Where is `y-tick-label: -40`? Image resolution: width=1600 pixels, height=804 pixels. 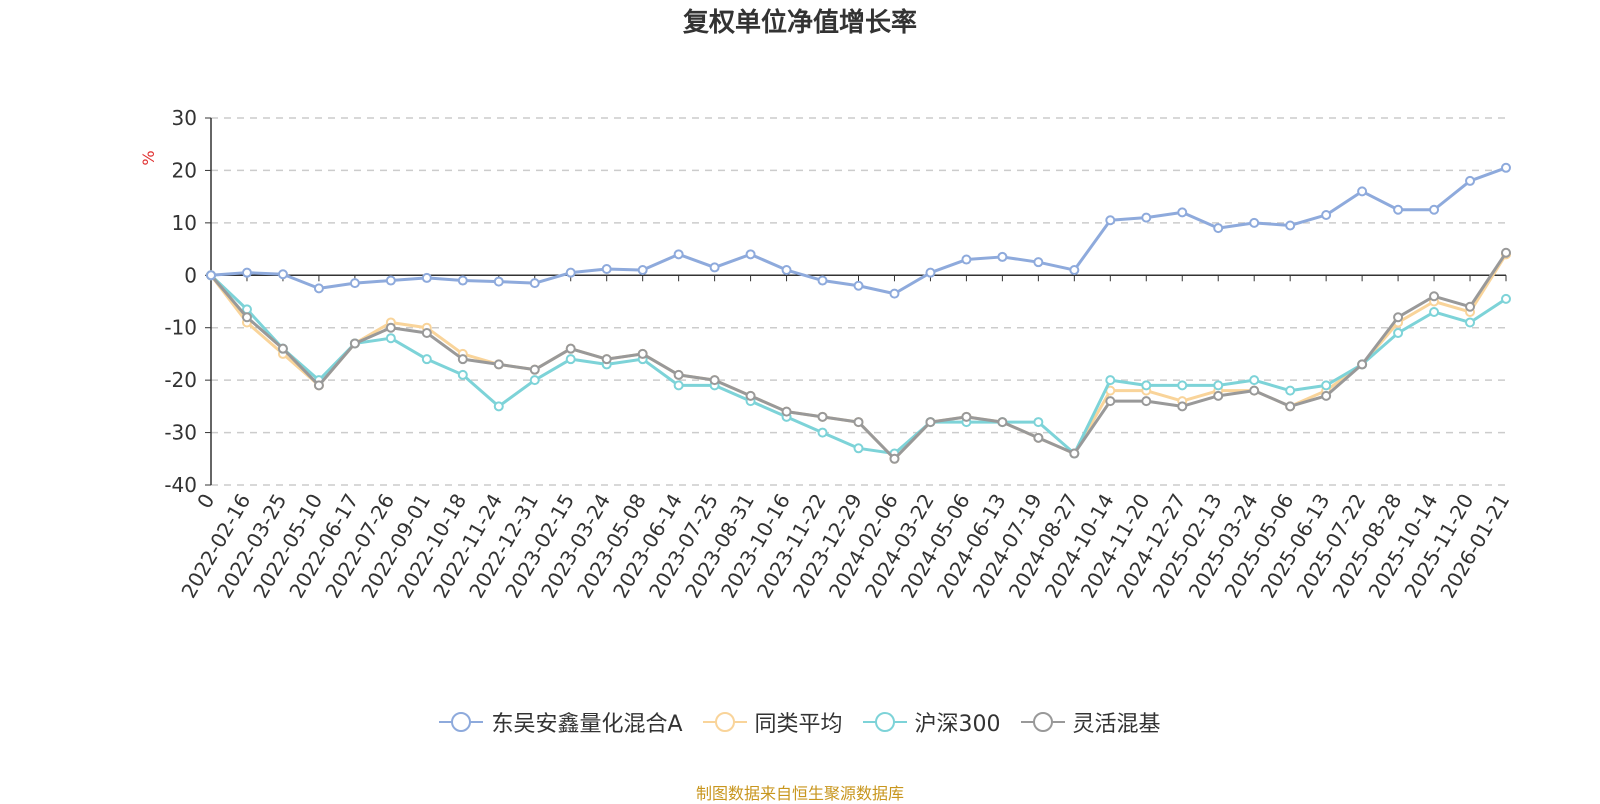
y-tick-label: -40 is located at coordinates (180, 485).